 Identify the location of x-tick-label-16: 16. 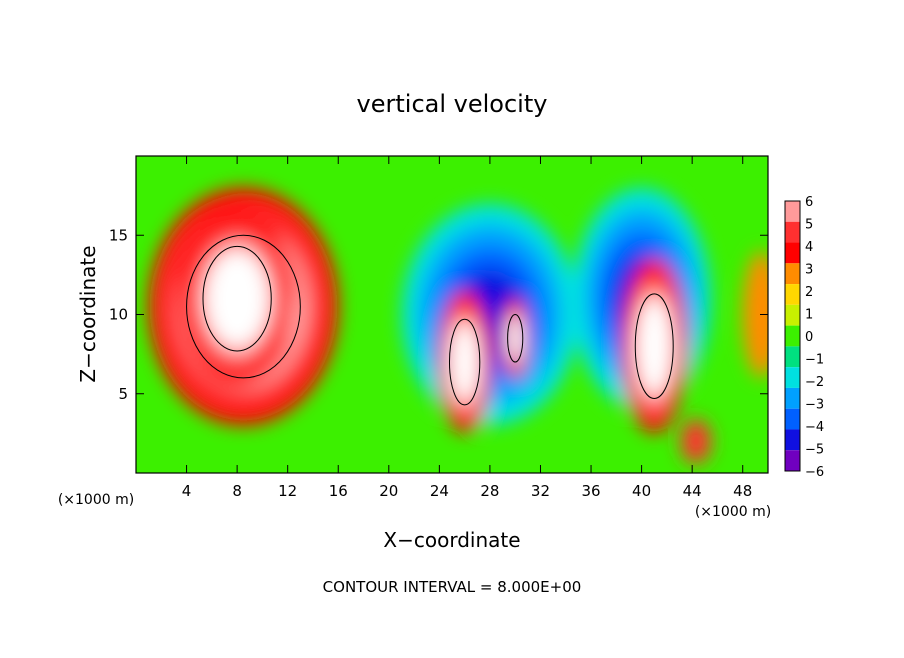
(338, 491).